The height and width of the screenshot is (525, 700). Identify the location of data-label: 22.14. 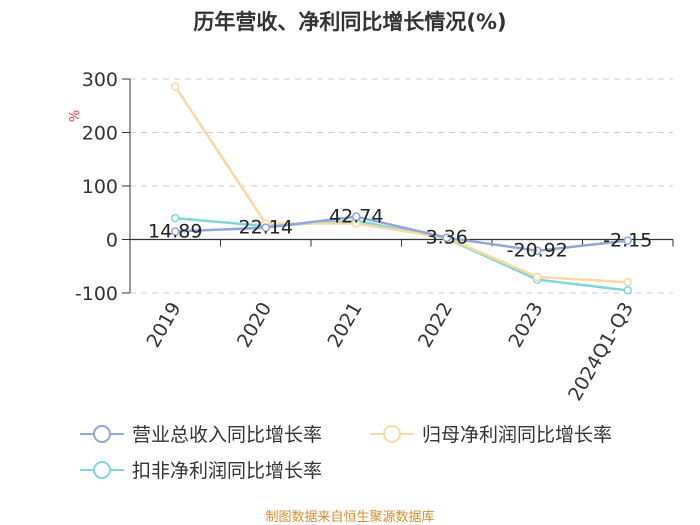
(266, 228).